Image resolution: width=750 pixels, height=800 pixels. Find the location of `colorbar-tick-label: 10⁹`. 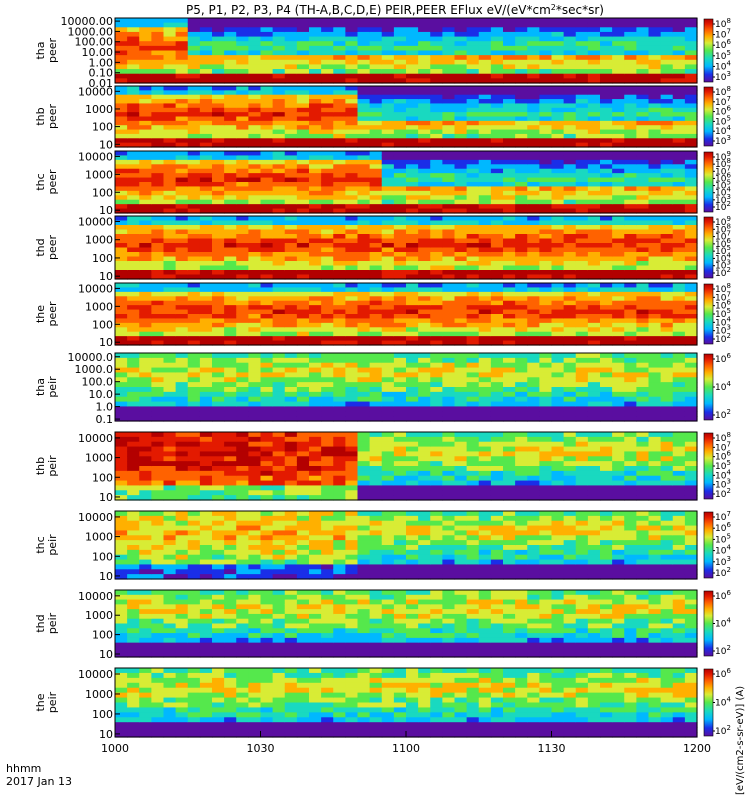

colorbar-tick-label: 10⁹ is located at coordinates (723, 221).